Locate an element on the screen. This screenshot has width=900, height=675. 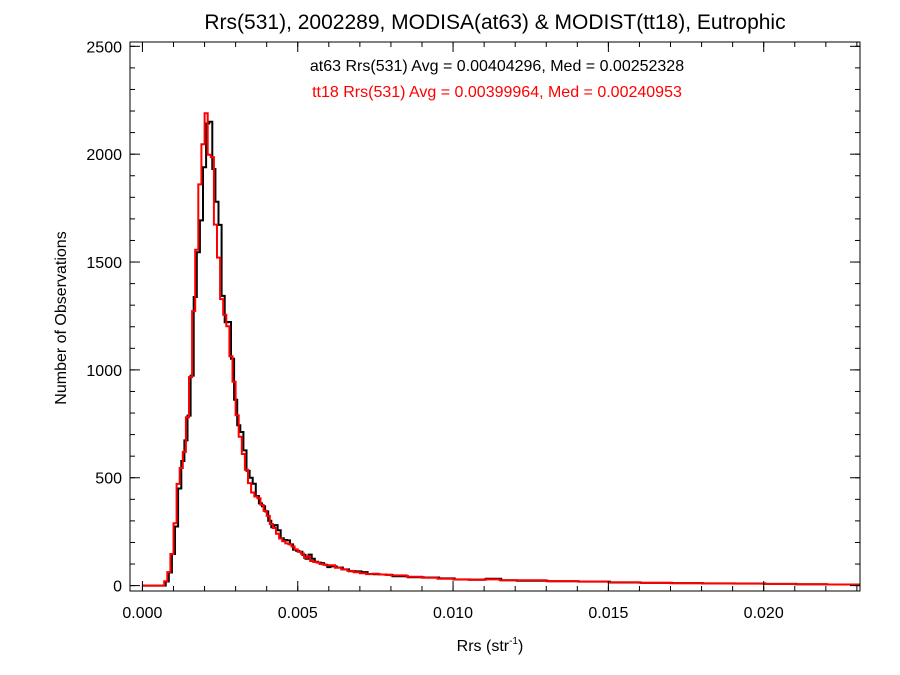
y-tick-label: 1500 is located at coordinates (104, 263).